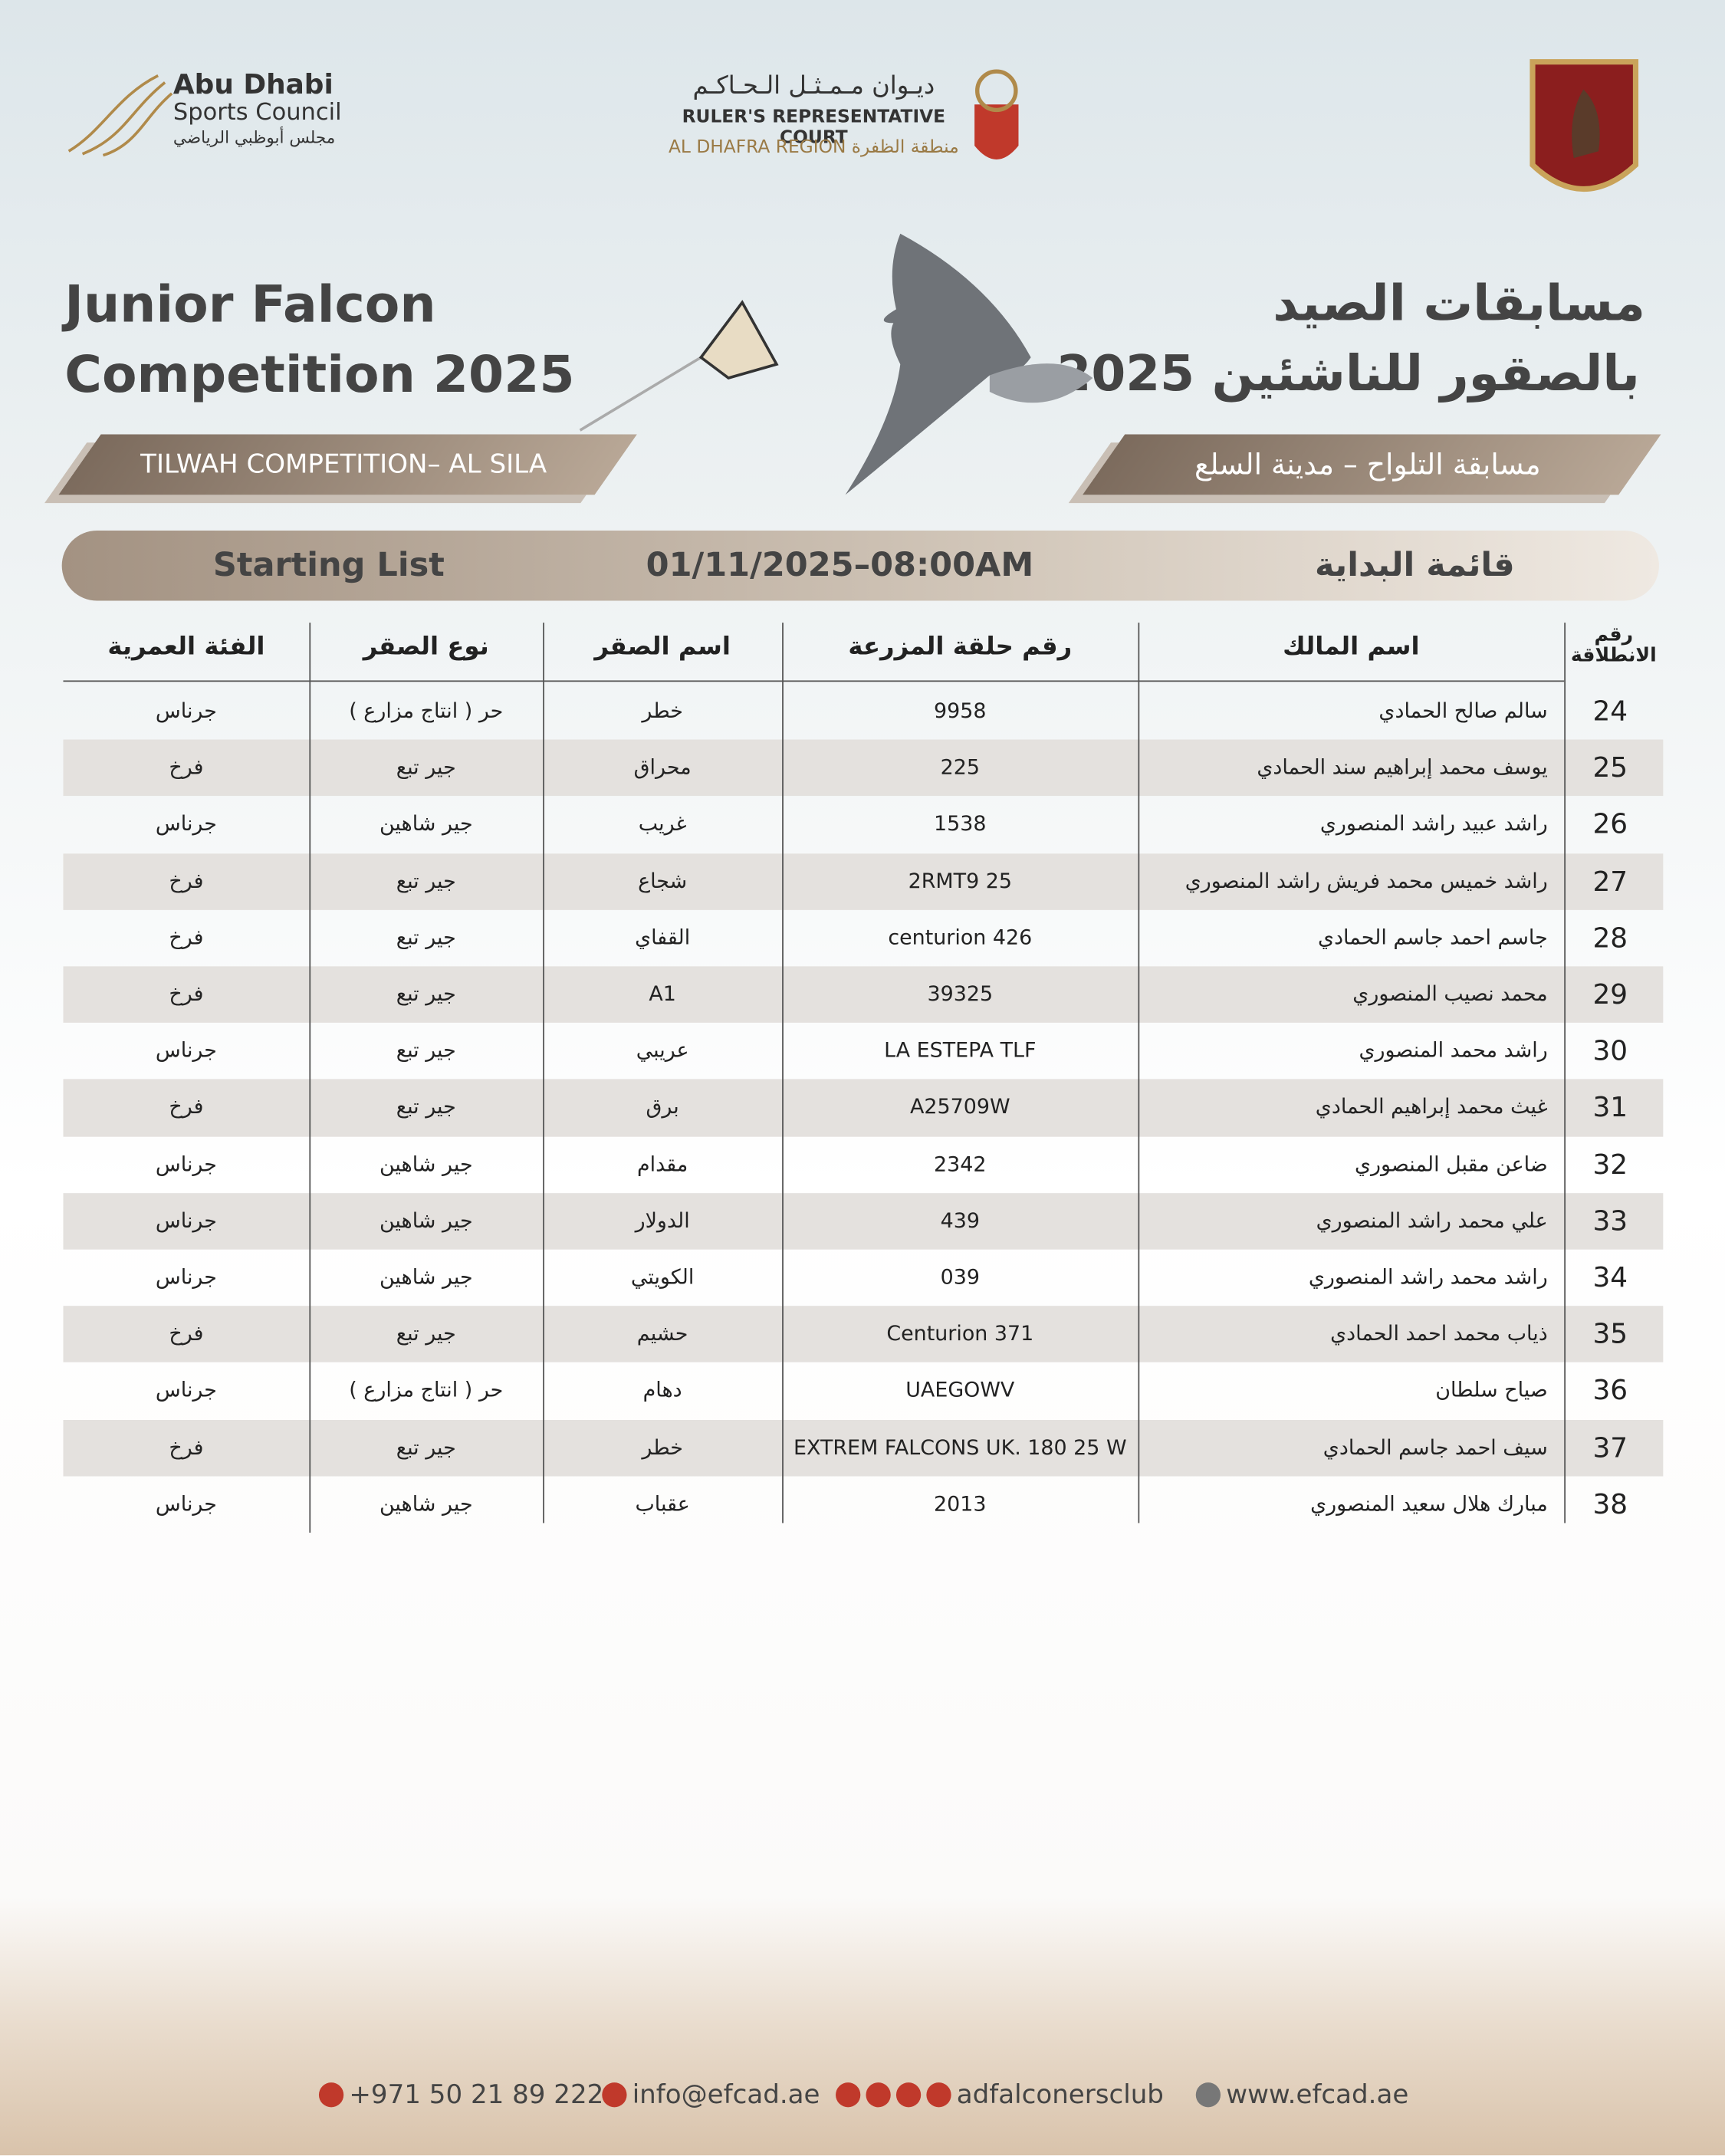 This screenshot has height=2156, width=1725. What do you see at coordinates (1429, 1503) in the screenshot?
I see `owner-name: مبارك هلال سعيد المنصوري` at bounding box center [1429, 1503].